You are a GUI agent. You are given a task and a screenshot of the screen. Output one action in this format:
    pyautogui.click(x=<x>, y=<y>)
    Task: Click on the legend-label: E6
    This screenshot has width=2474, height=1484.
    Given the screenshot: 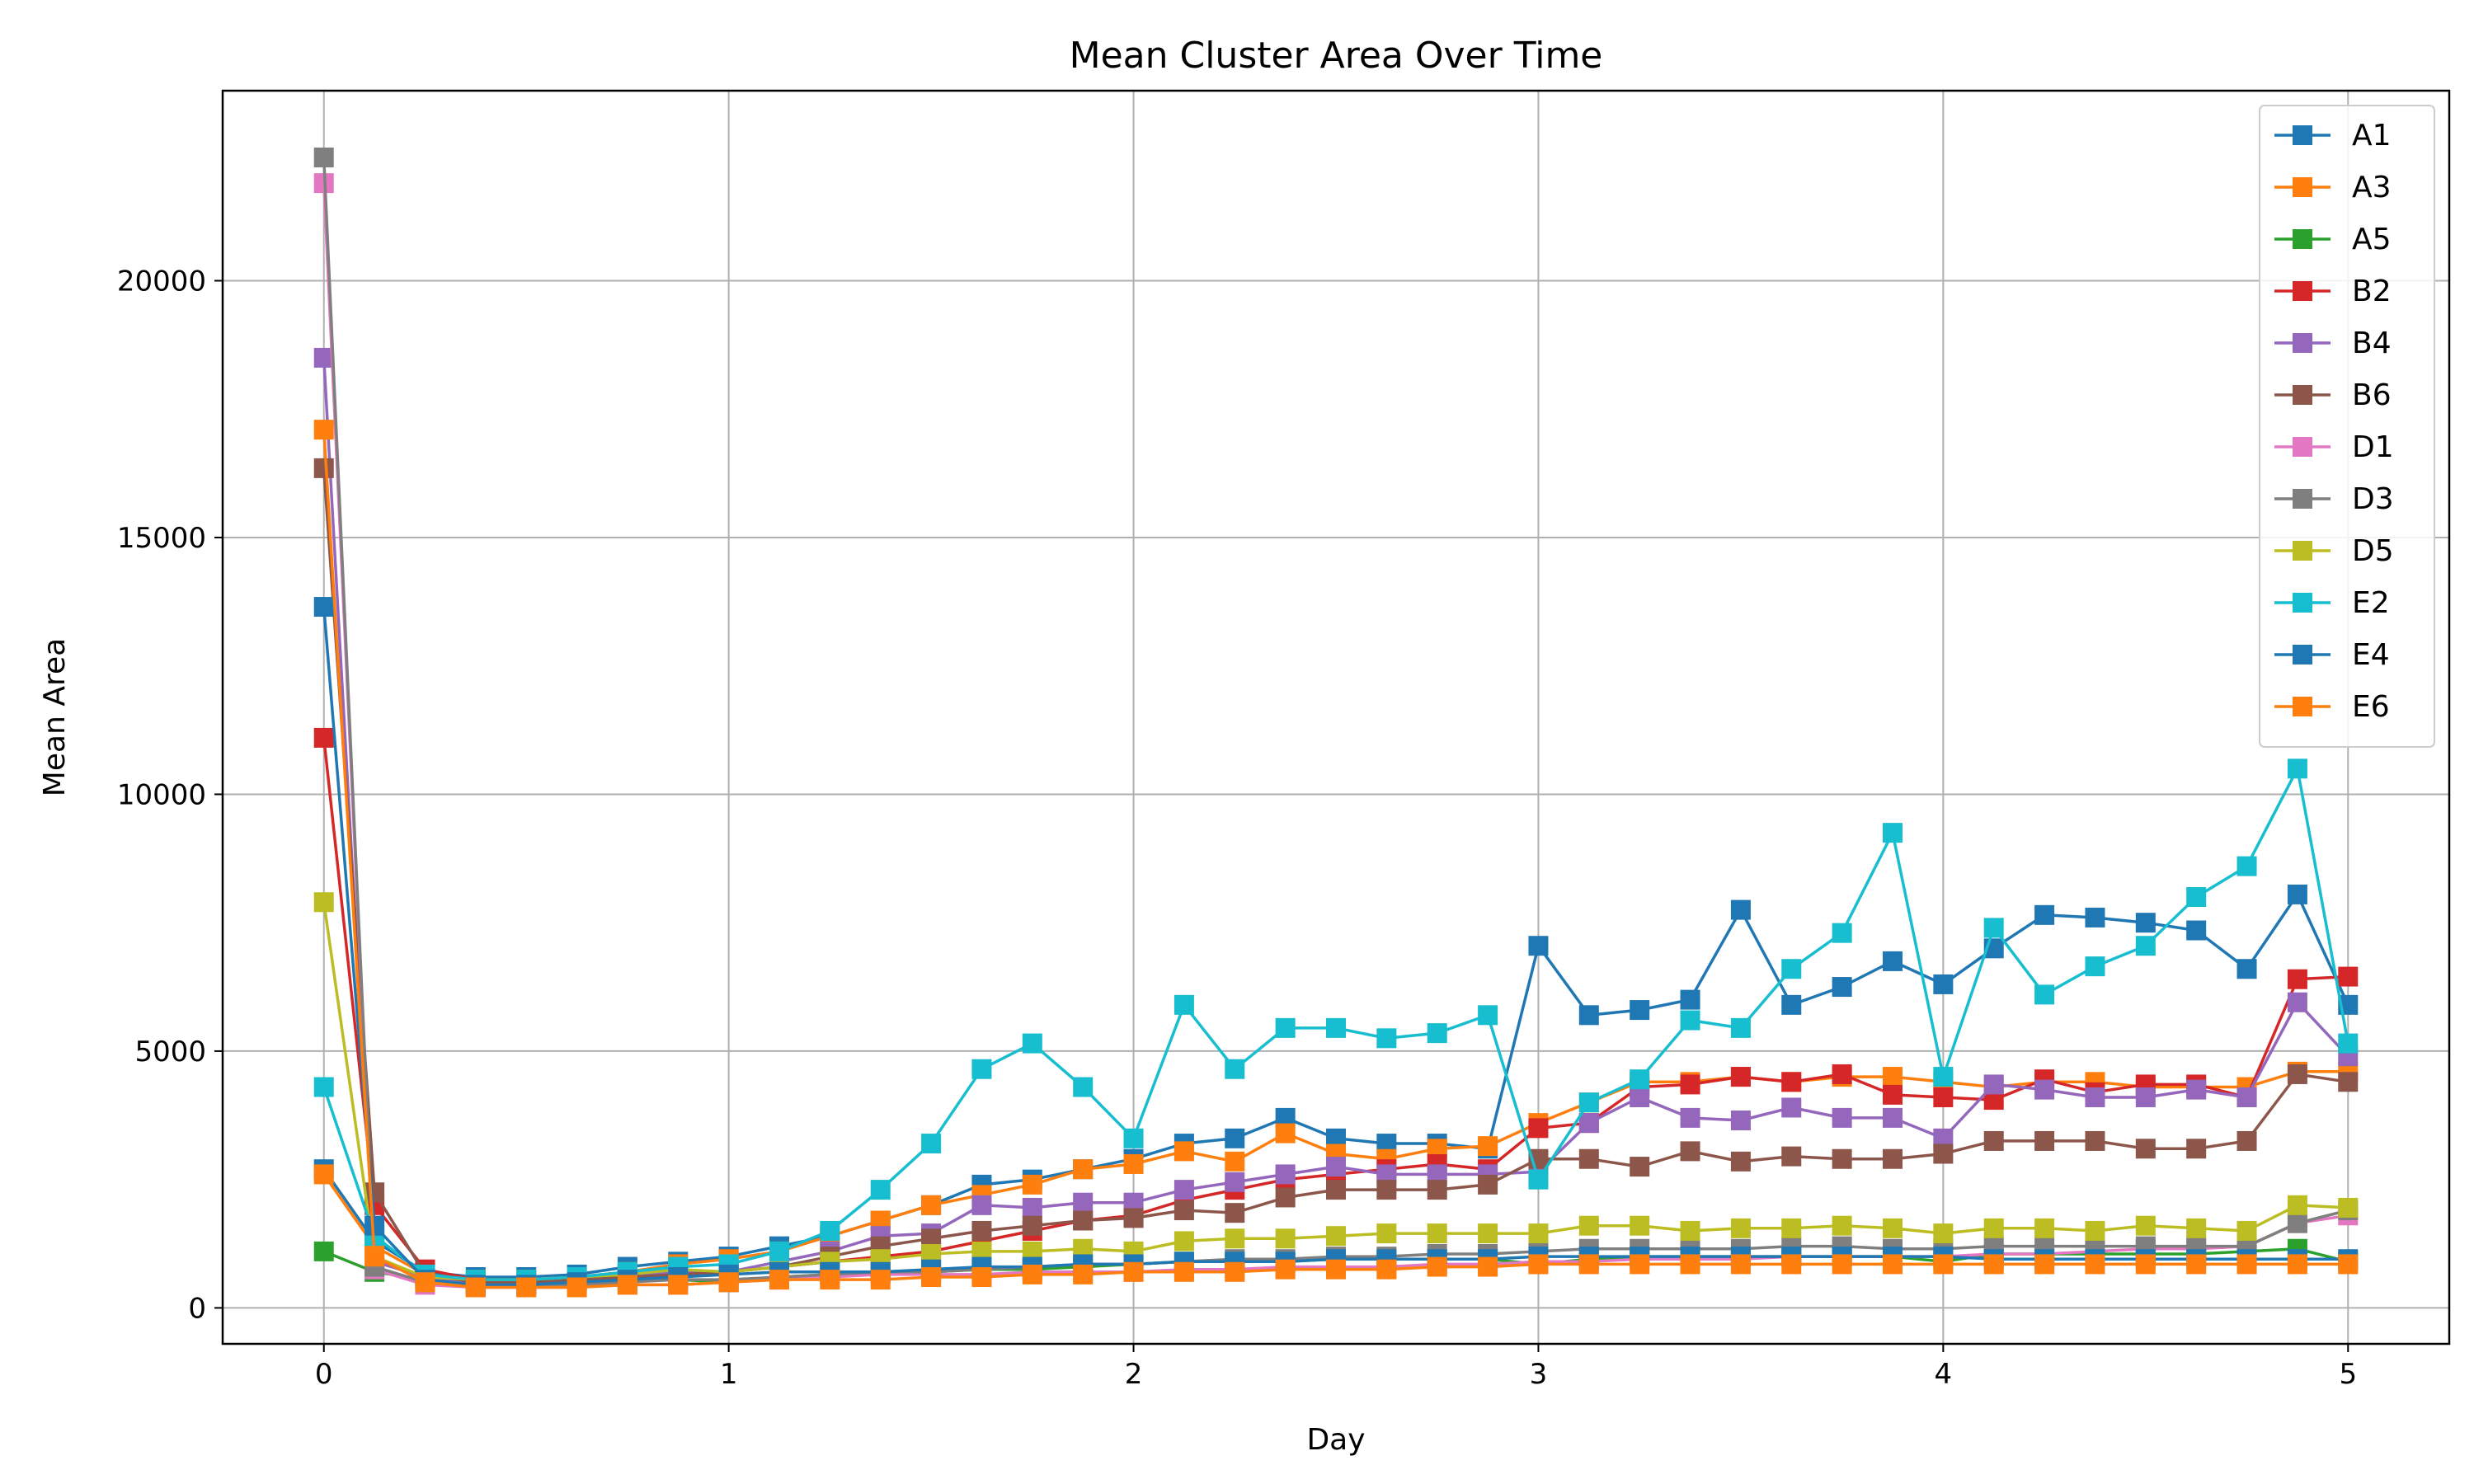 What is the action you would take?
    pyautogui.click(x=2371, y=707)
    